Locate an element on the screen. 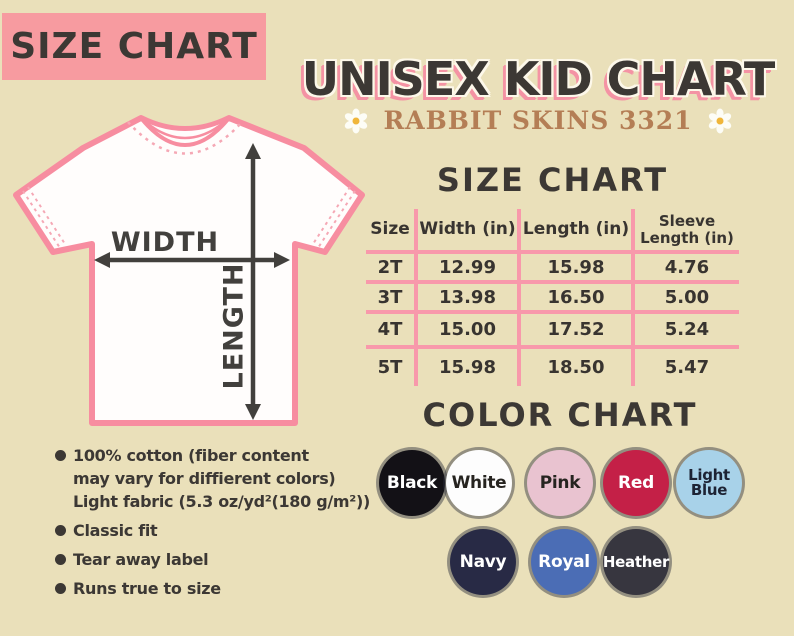  left-sleeve-stitching is located at coordinates (44, 217).